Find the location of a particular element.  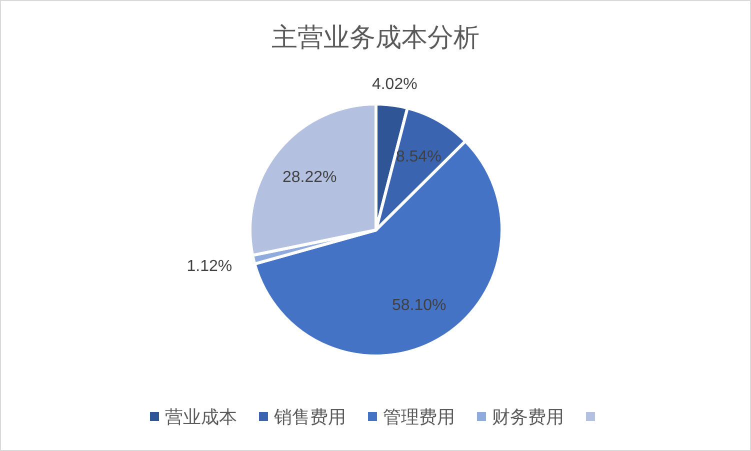

data-label: 8.54% is located at coordinates (419, 157).